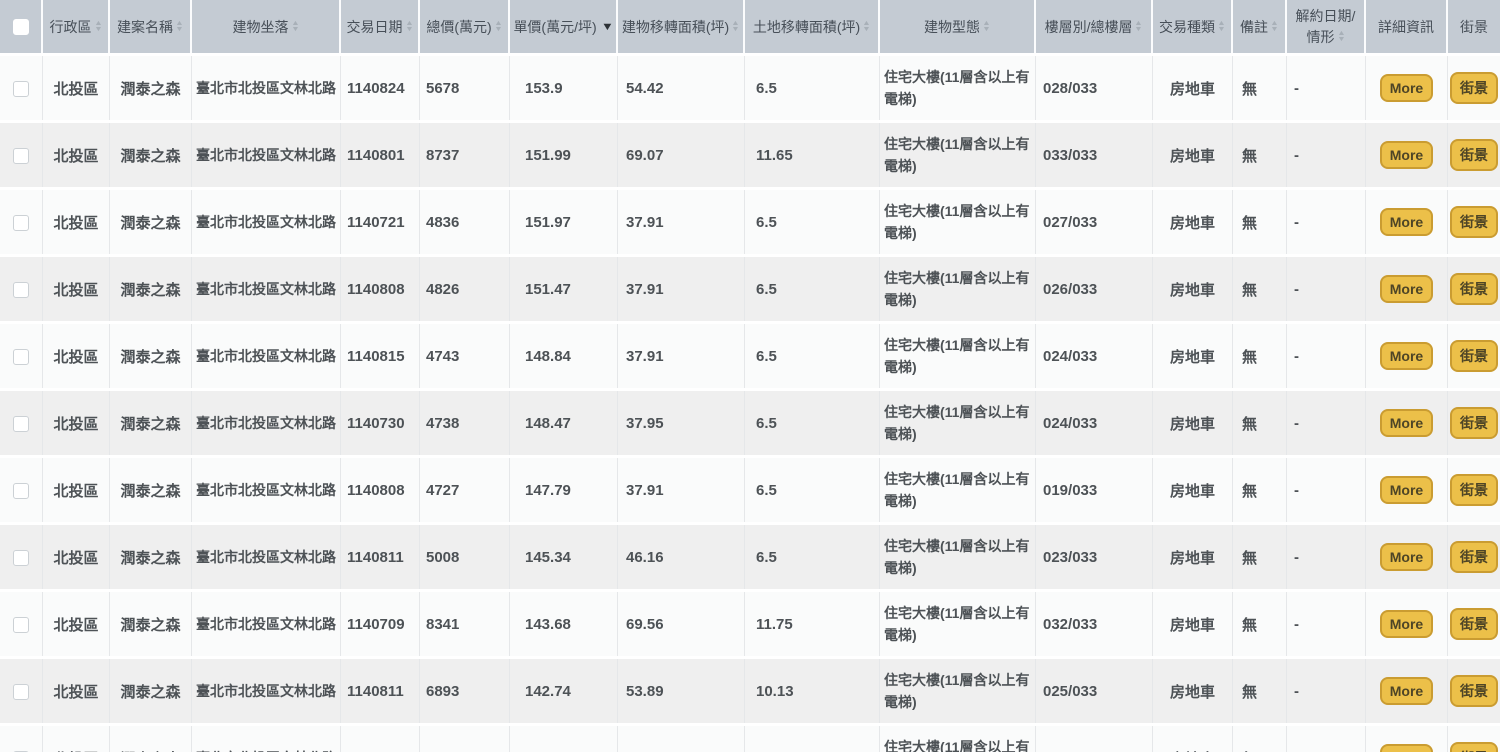 This screenshot has height=752, width=1500. Describe the element at coordinates (958, 26) in the screenshot. I see `column-header-type: 建物型態 ▲ ▼` at that location.